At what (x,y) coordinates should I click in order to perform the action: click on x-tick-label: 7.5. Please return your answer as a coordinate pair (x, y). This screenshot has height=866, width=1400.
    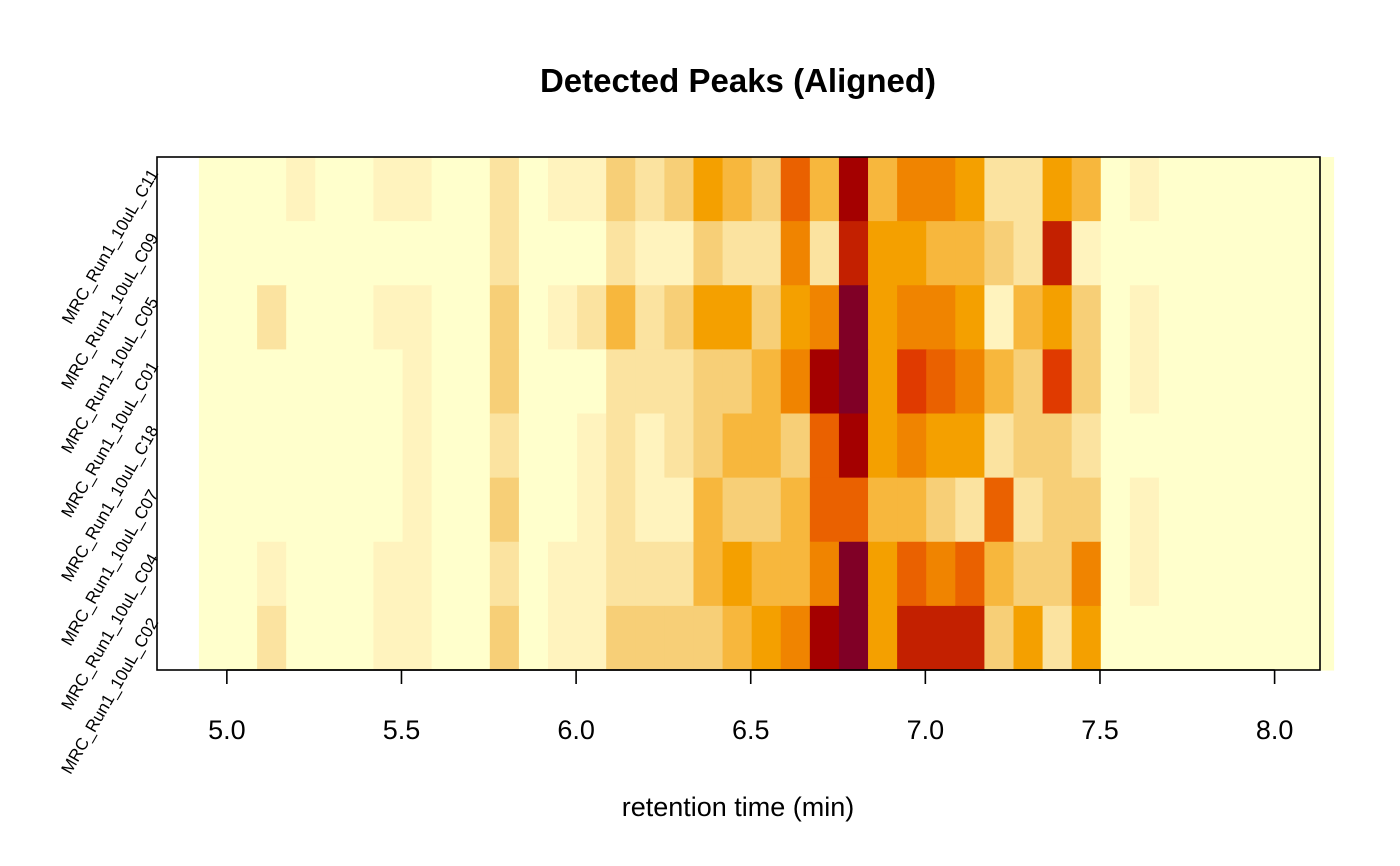
    Looking at the image, I should click on (1100, 730).